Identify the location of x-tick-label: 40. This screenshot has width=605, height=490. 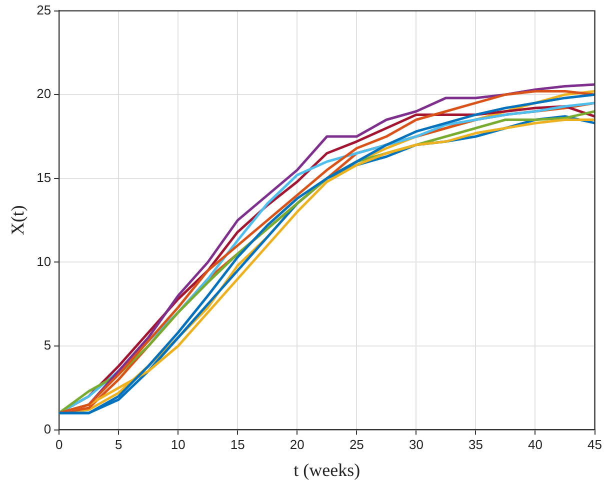
(535, 444).